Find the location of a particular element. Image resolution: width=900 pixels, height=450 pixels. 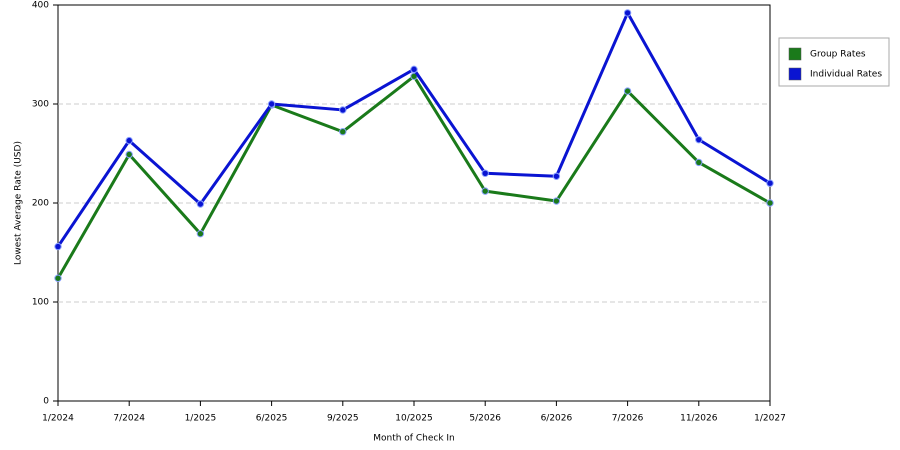

x-tick-label: 7/2024 is located at coordinates (129, 419).